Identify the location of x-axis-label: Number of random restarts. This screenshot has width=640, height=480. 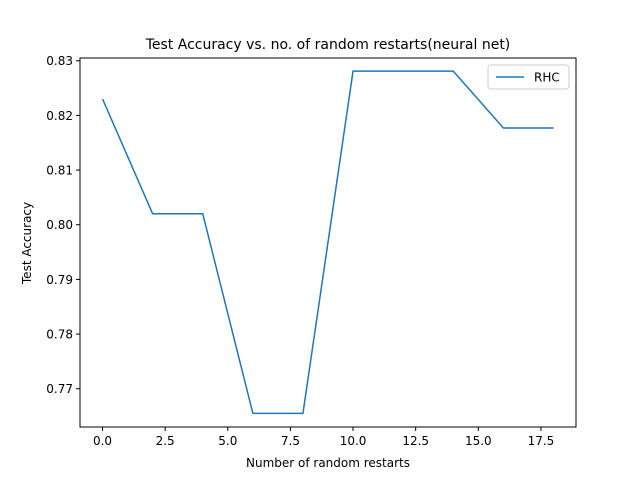
(328, 463).